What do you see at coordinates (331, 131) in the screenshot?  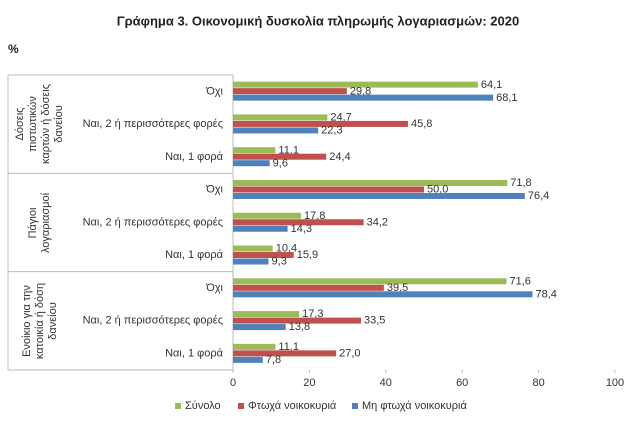 I see `value-label: 22,3` at bounding box center [331, 131].